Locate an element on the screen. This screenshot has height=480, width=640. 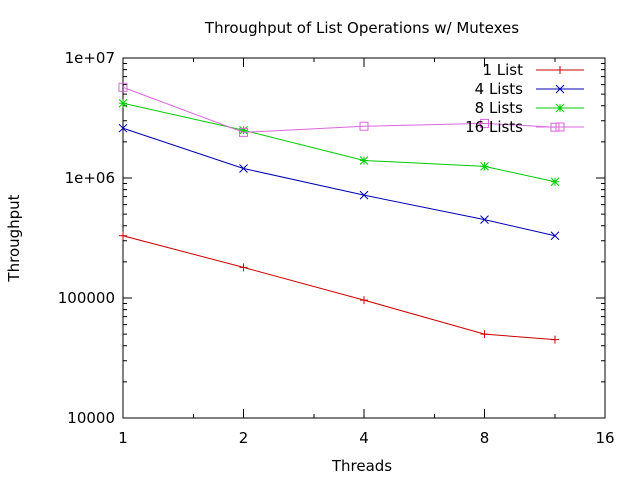
x-tick-label: 1 is located at coordinates (123, 438).